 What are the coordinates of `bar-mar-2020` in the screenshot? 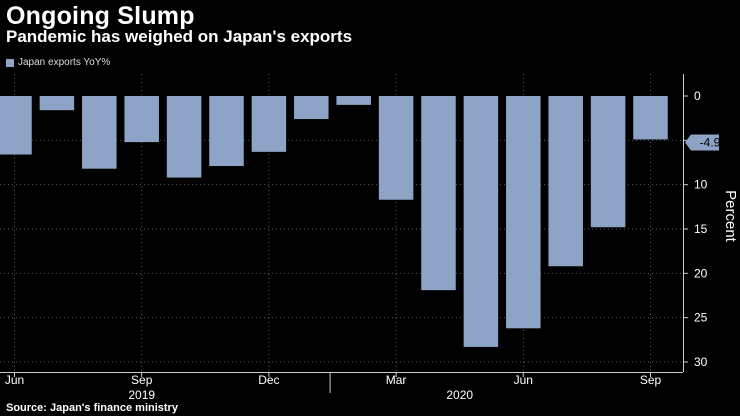 It's located at (396, 148).